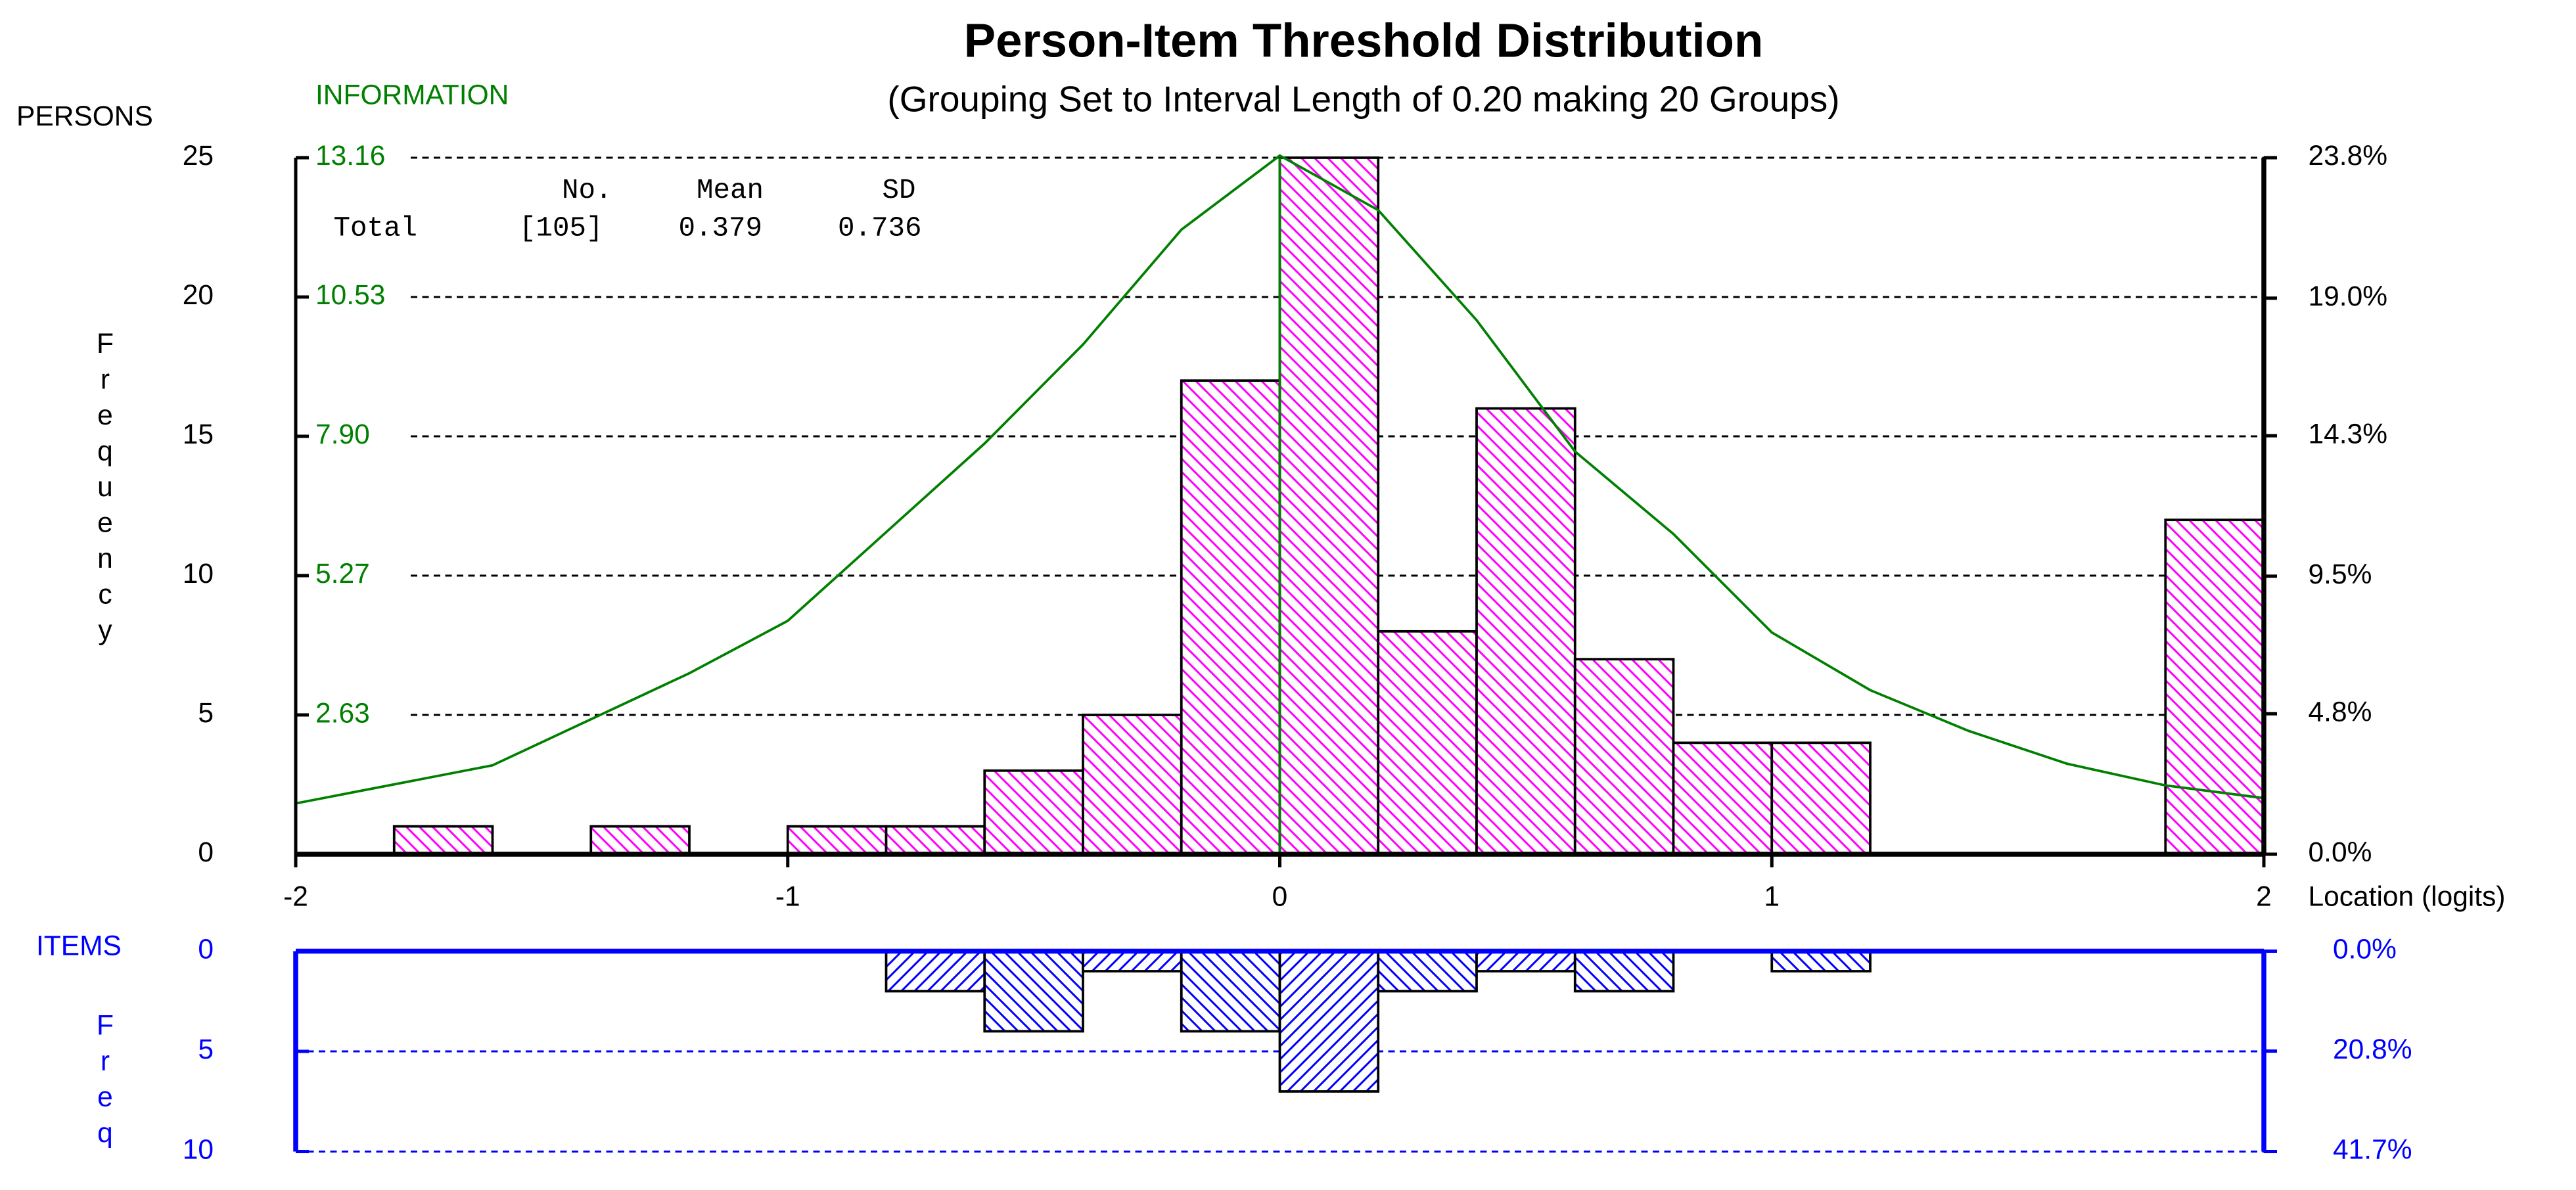 This screenshot has height=1190, width=2576. What do you see at coordinates (343, 713) in the screenshot?
I see `info-tick-label: 2.63` at bounding box center [343, 713].